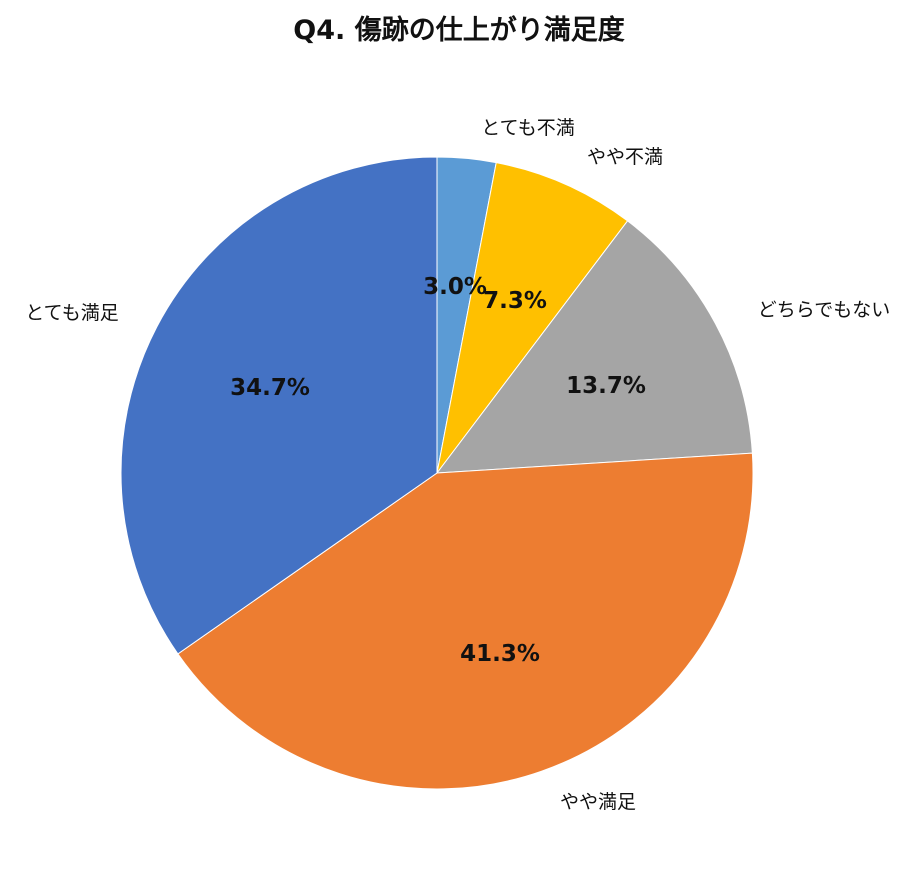 This screenshot has height=883, width=918. Describe the element at coordinates (527, 128) in the screenshot. I see `category-label-1: とても不満` at that location.